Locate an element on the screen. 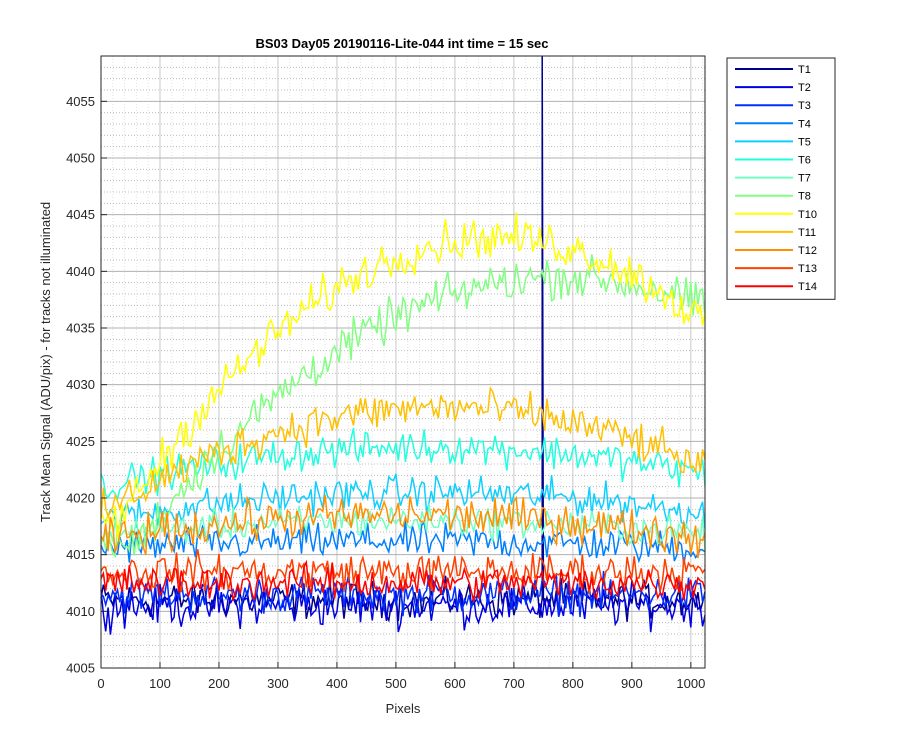  legend-label-t4: T4 is located at coordinates (804, 124).